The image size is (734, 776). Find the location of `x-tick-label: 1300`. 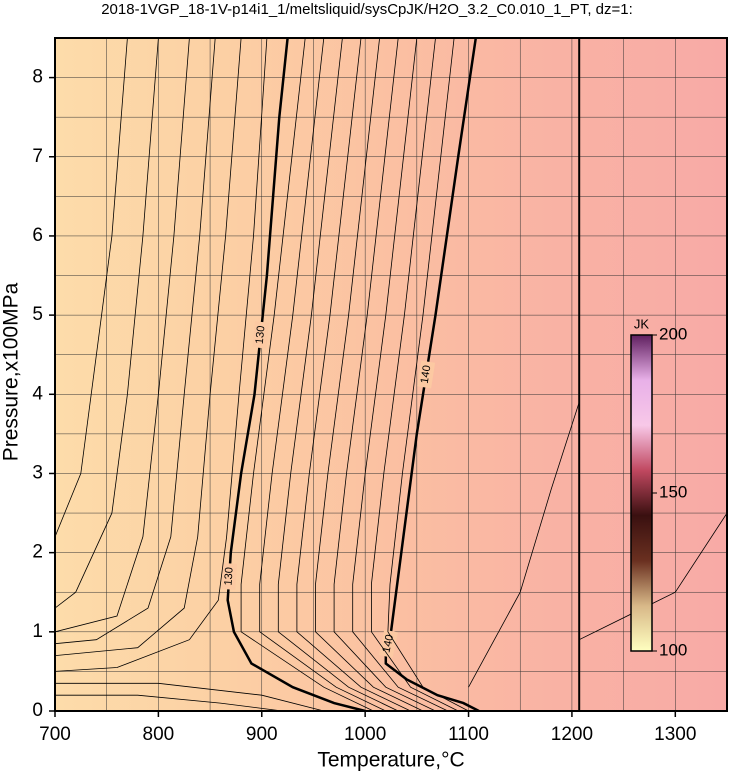

x-tick-label: 1300 is located at coordinates (675, 734).